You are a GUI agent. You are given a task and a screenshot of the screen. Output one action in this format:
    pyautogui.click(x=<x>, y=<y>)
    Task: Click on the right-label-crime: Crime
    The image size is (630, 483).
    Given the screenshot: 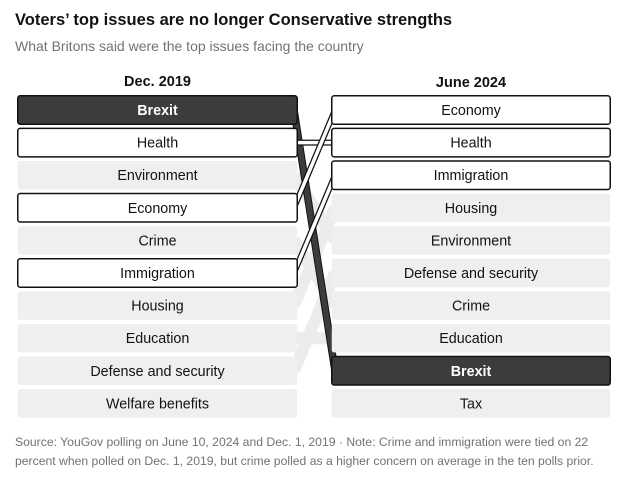 What is the action you would take?
    pyautogui.click(x=471, y=307)
    